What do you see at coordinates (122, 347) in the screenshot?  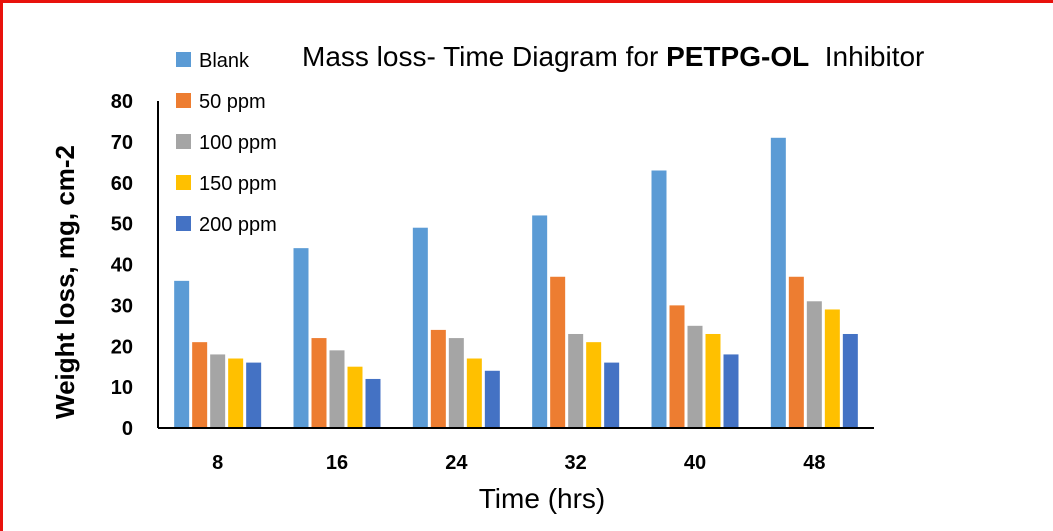 I see `y-tick-label: 20` at bounding box center [122, 347].